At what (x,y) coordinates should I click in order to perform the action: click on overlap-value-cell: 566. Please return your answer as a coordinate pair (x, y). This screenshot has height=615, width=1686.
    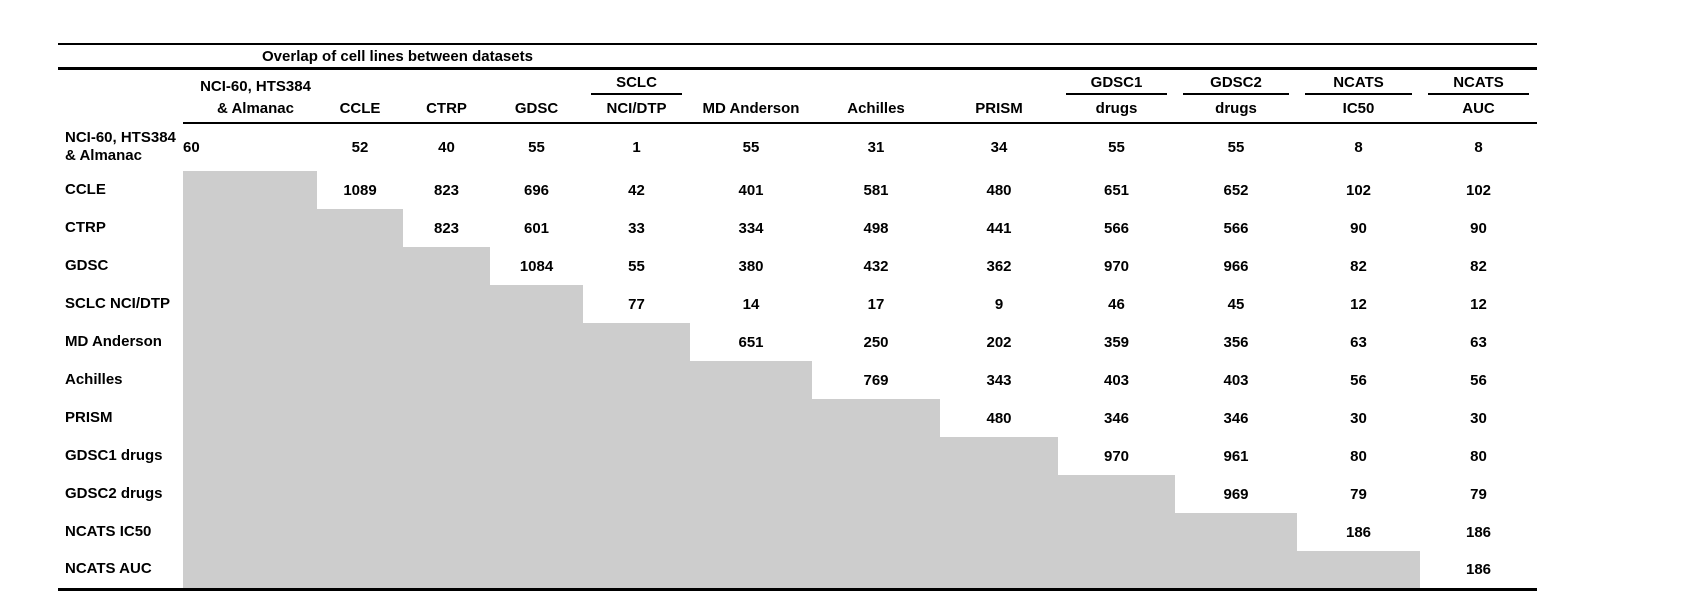
    Looking at the image, I should click on (1116, 228).